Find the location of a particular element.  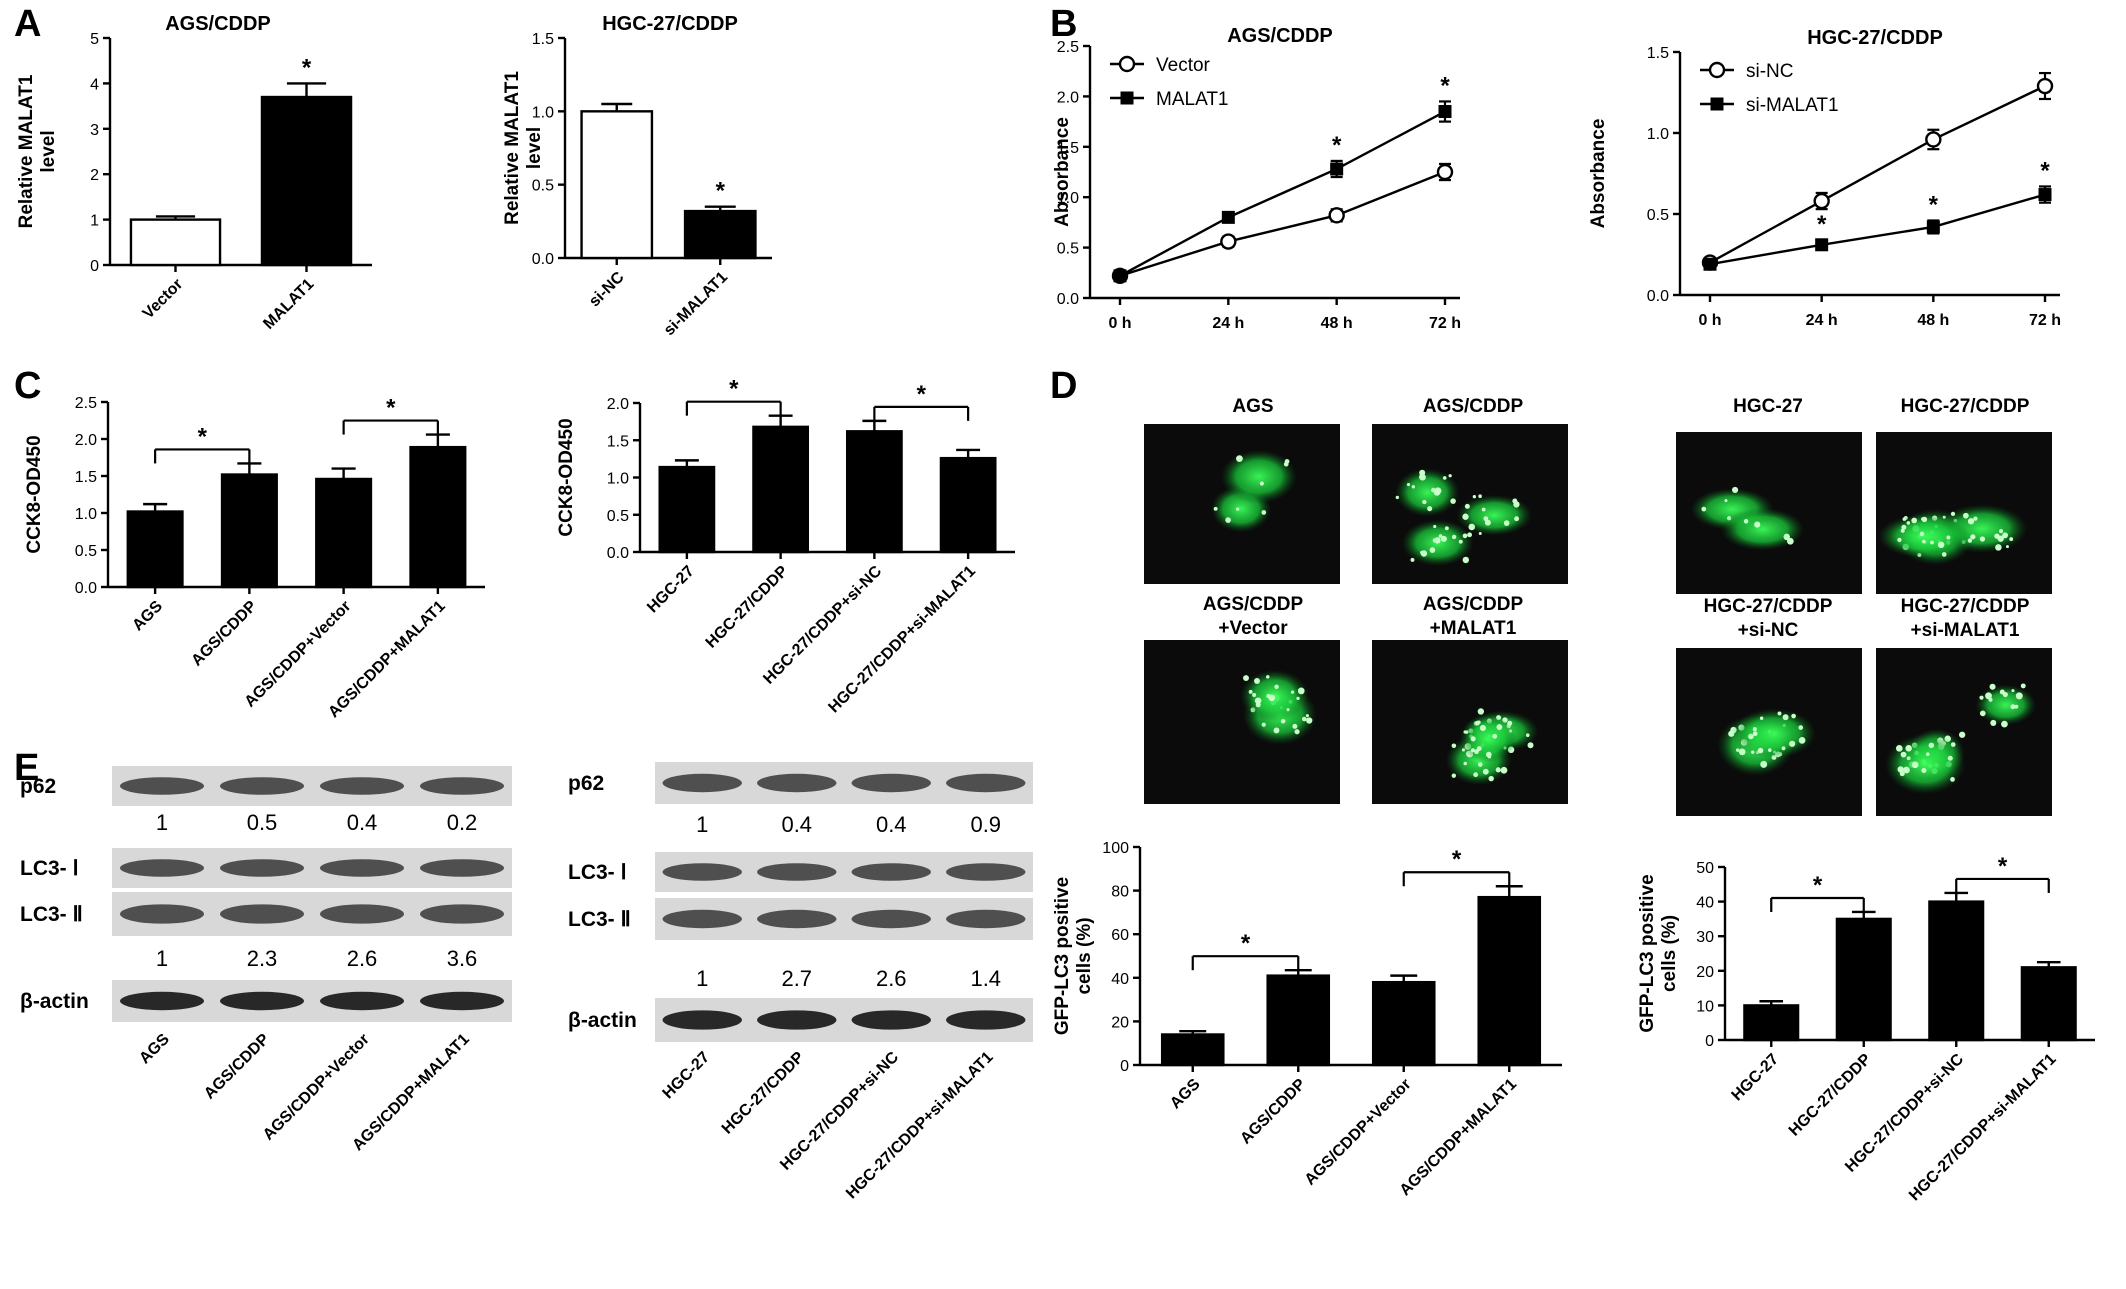

y-axis-label: Relative MALAT1level is located at coordinates (523, 148).